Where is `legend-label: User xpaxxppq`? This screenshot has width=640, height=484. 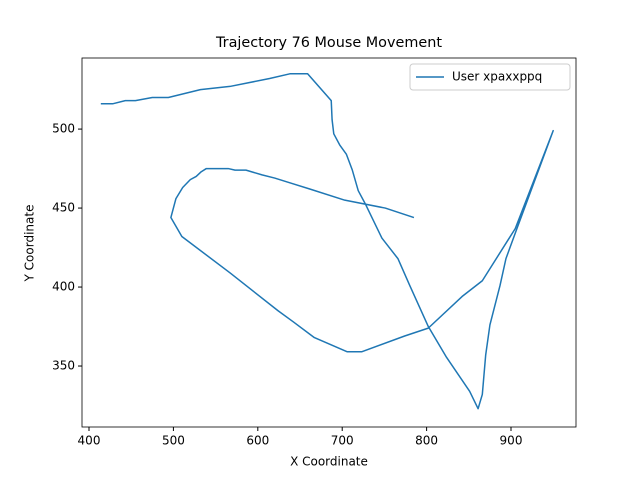 legend-label: User xpaxxppq is located at coordinates (497, 77).